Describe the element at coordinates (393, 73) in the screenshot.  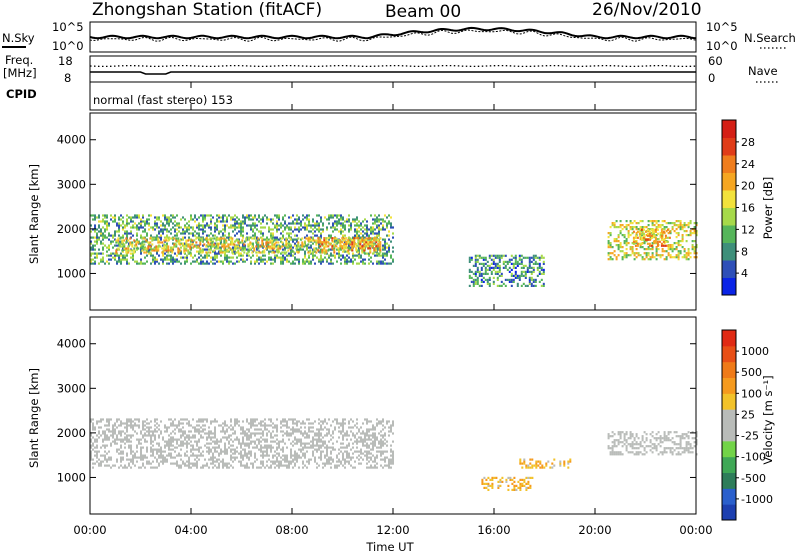
I see `freq-line` at that location.